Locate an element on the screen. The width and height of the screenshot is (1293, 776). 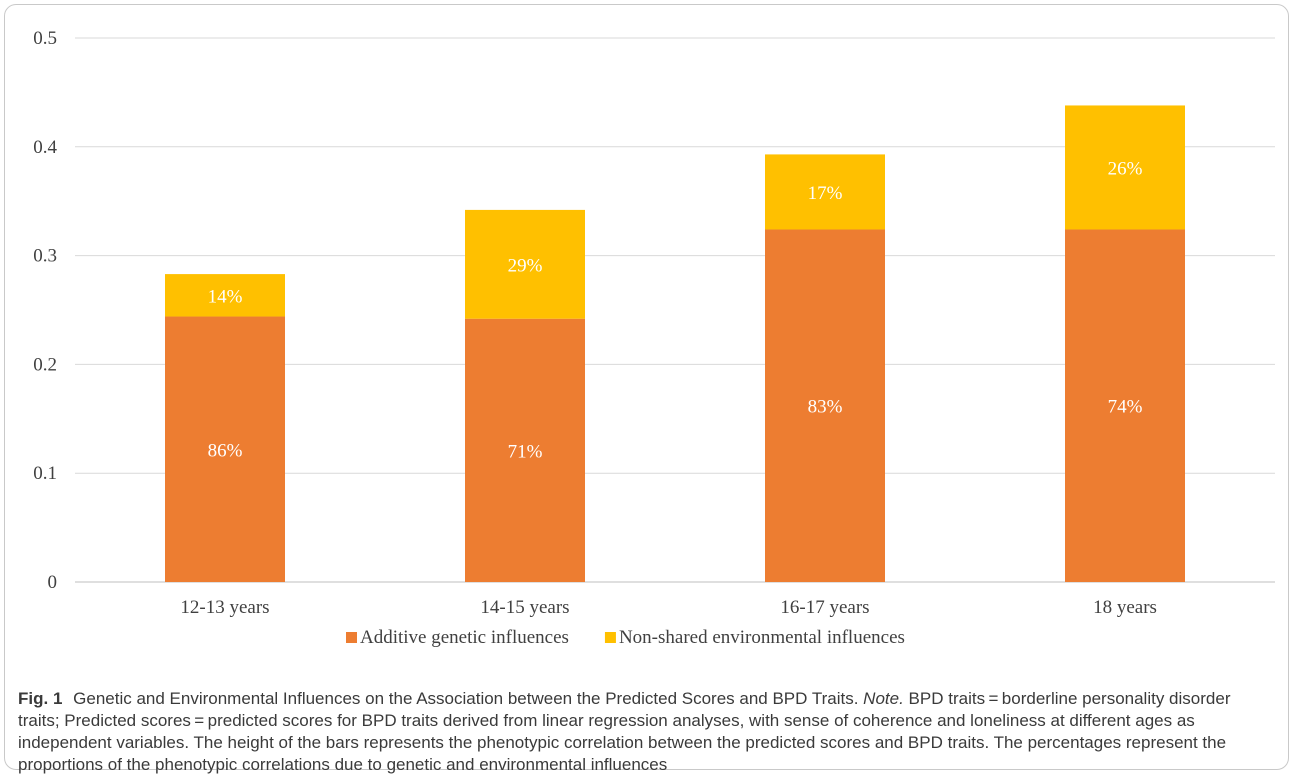
data-label: 83% is located at coordinates (825, 407).